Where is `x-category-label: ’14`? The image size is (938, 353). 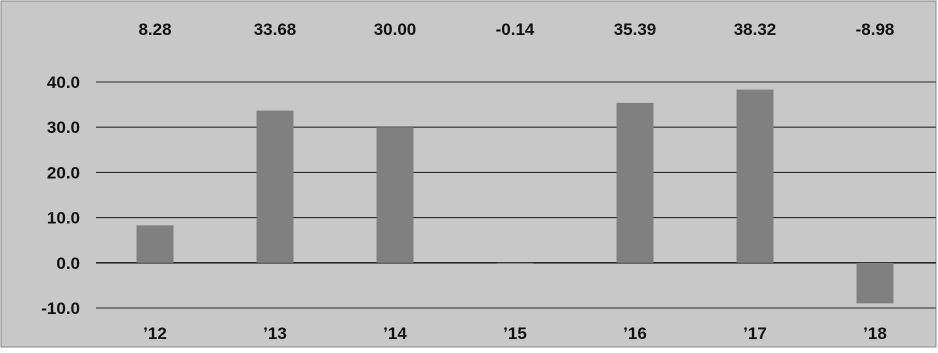 x-category-label: ’14 is located at coordinates (395, 333).